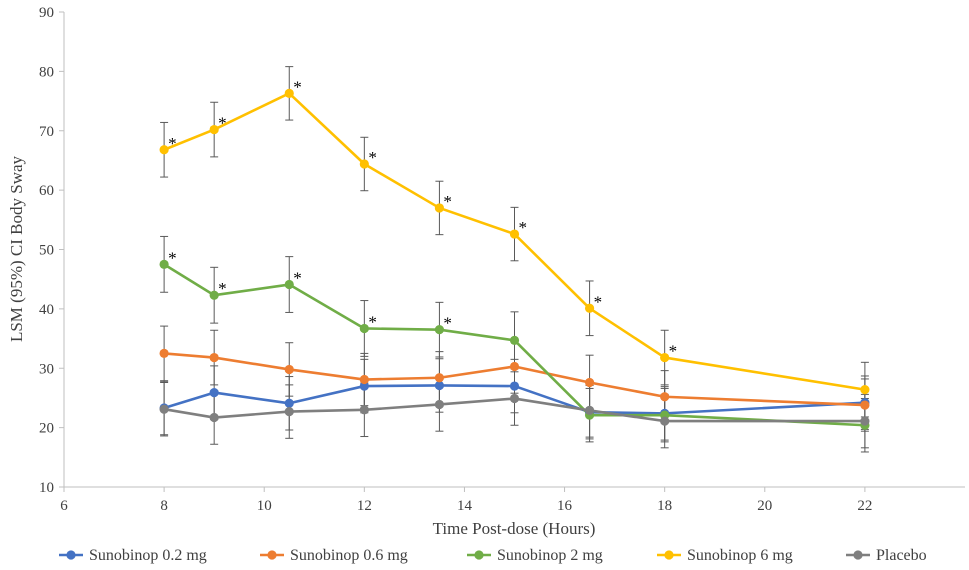 The width and height of the screenshot is (969, 570). I want to click on y-tick-label: 70, so click(46, 132).